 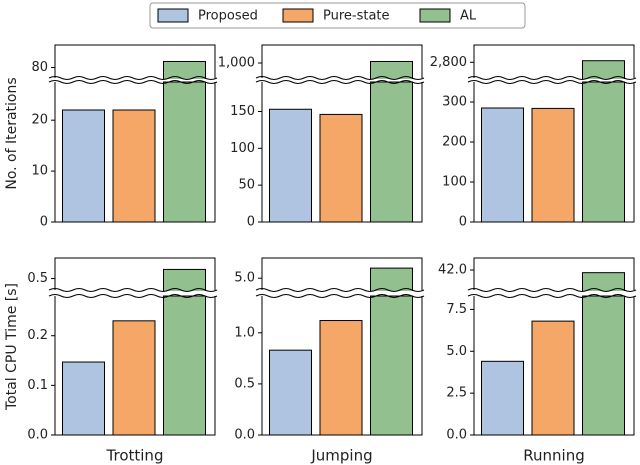 I want to click on y-tick-label: 150, so click(x=242, y=111).